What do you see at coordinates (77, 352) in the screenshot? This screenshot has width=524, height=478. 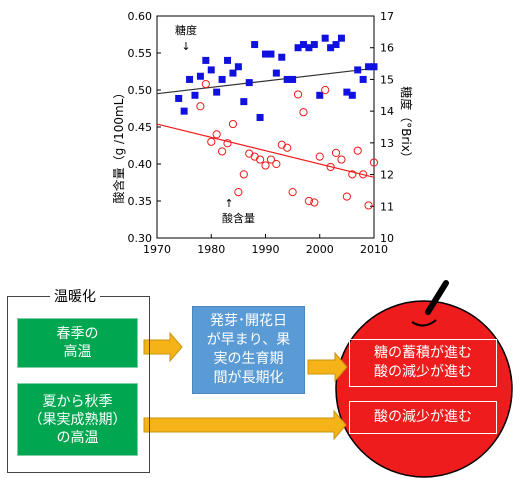 I see `spring-heat-line-2: 高温` at bounding box center [77, 352].